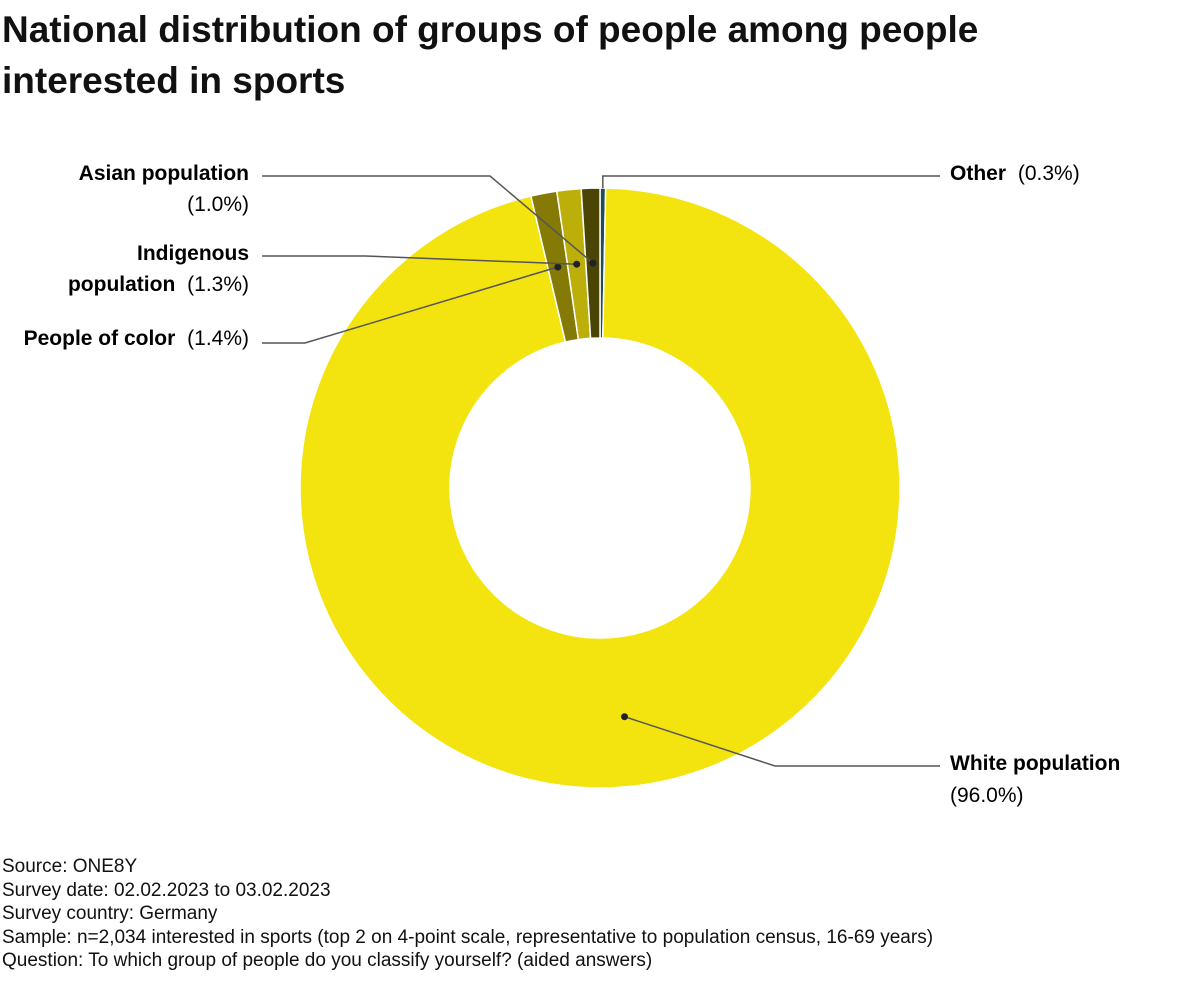  I want to click on leader-indigenous-population, so click(419, 260).